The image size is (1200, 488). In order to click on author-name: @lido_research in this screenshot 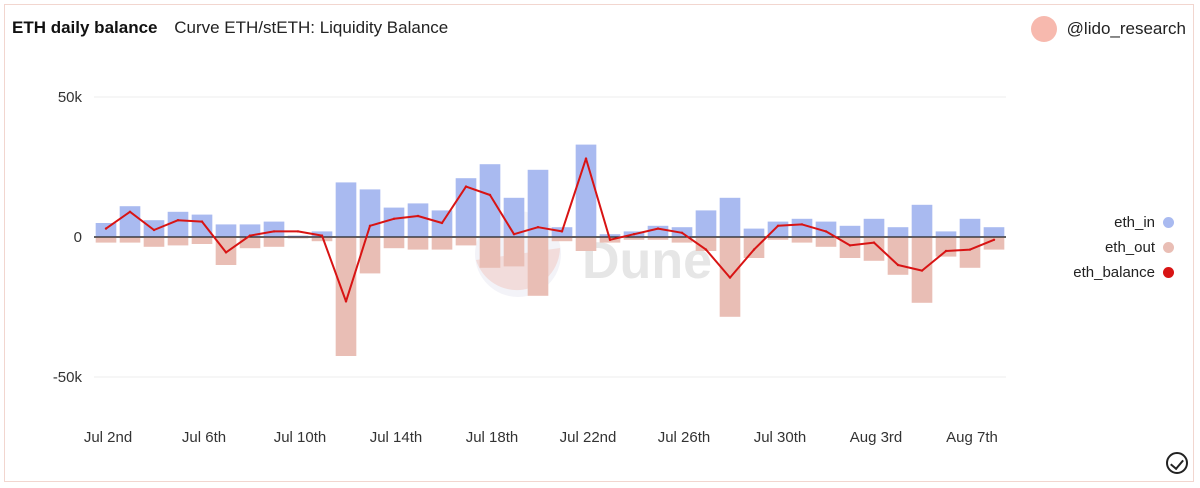, I will do `click(1126, 28)`.